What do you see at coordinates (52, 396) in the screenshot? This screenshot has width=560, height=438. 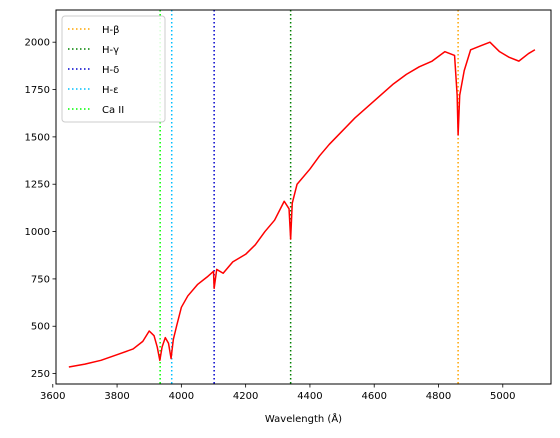 I see `x-tick-label-0: 3600` at bounding box center [52, 396].